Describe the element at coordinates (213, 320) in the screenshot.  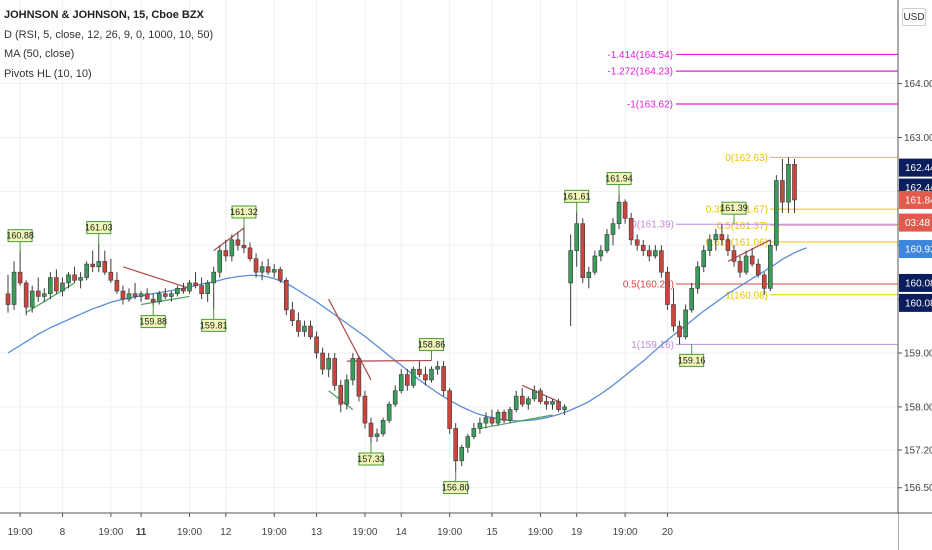
I see `pivot-label-3: 159.81` at that location.